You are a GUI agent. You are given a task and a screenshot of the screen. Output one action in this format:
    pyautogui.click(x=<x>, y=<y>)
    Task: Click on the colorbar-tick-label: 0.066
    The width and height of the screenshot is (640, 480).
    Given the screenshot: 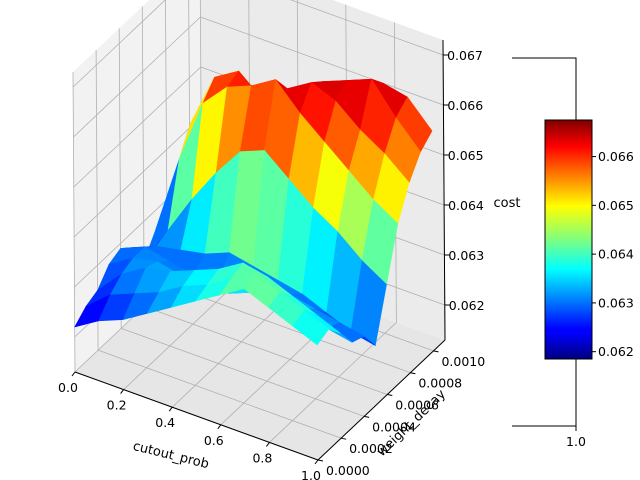 What is the action you would take?
    pyautogui.click(x=616, y=156)
    